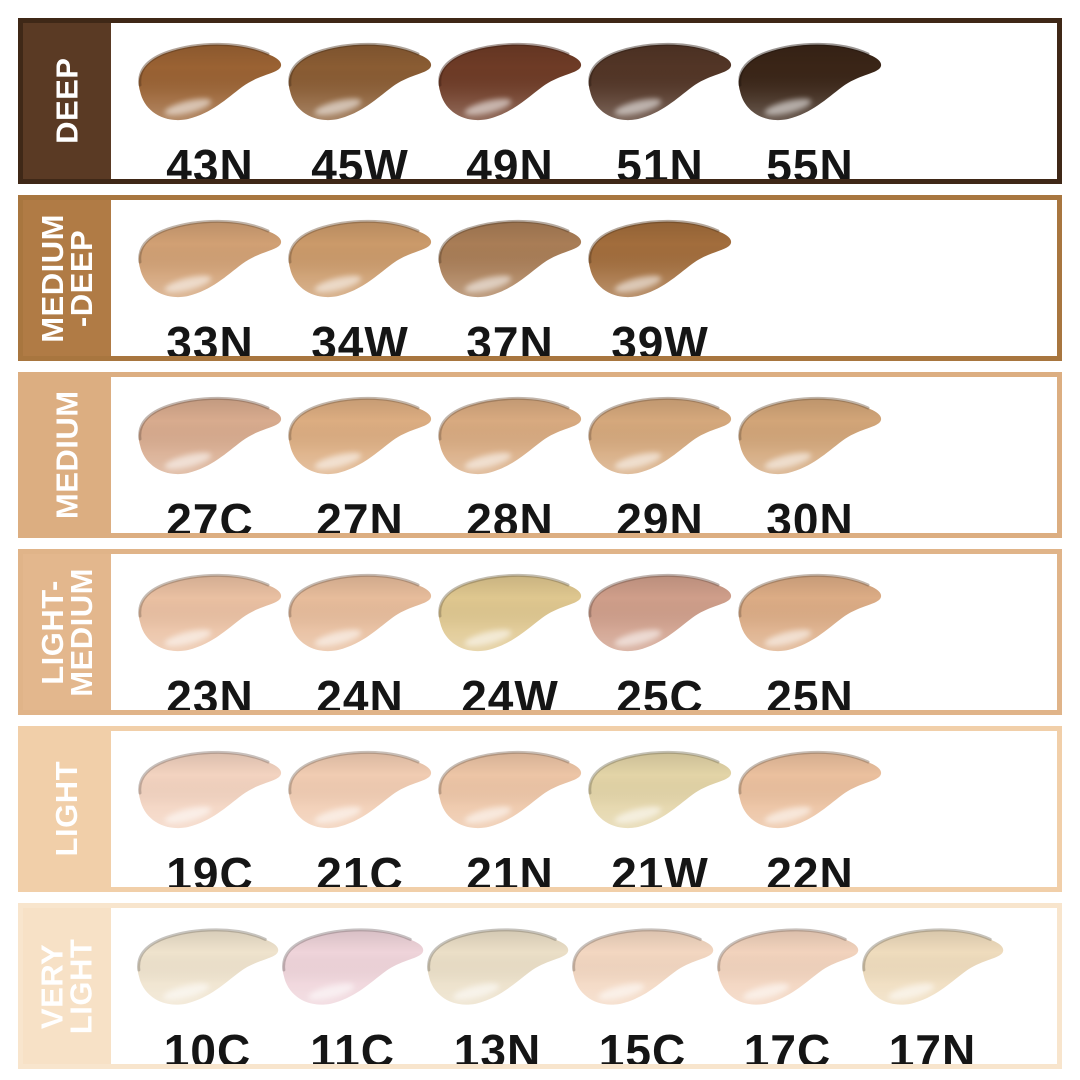 This screenshot has width=1080, height=1080. What do you see at coordinates (510, 867) in the screenshot?
I see `shade-code-label: 21N` at bounding box center [510, 867].